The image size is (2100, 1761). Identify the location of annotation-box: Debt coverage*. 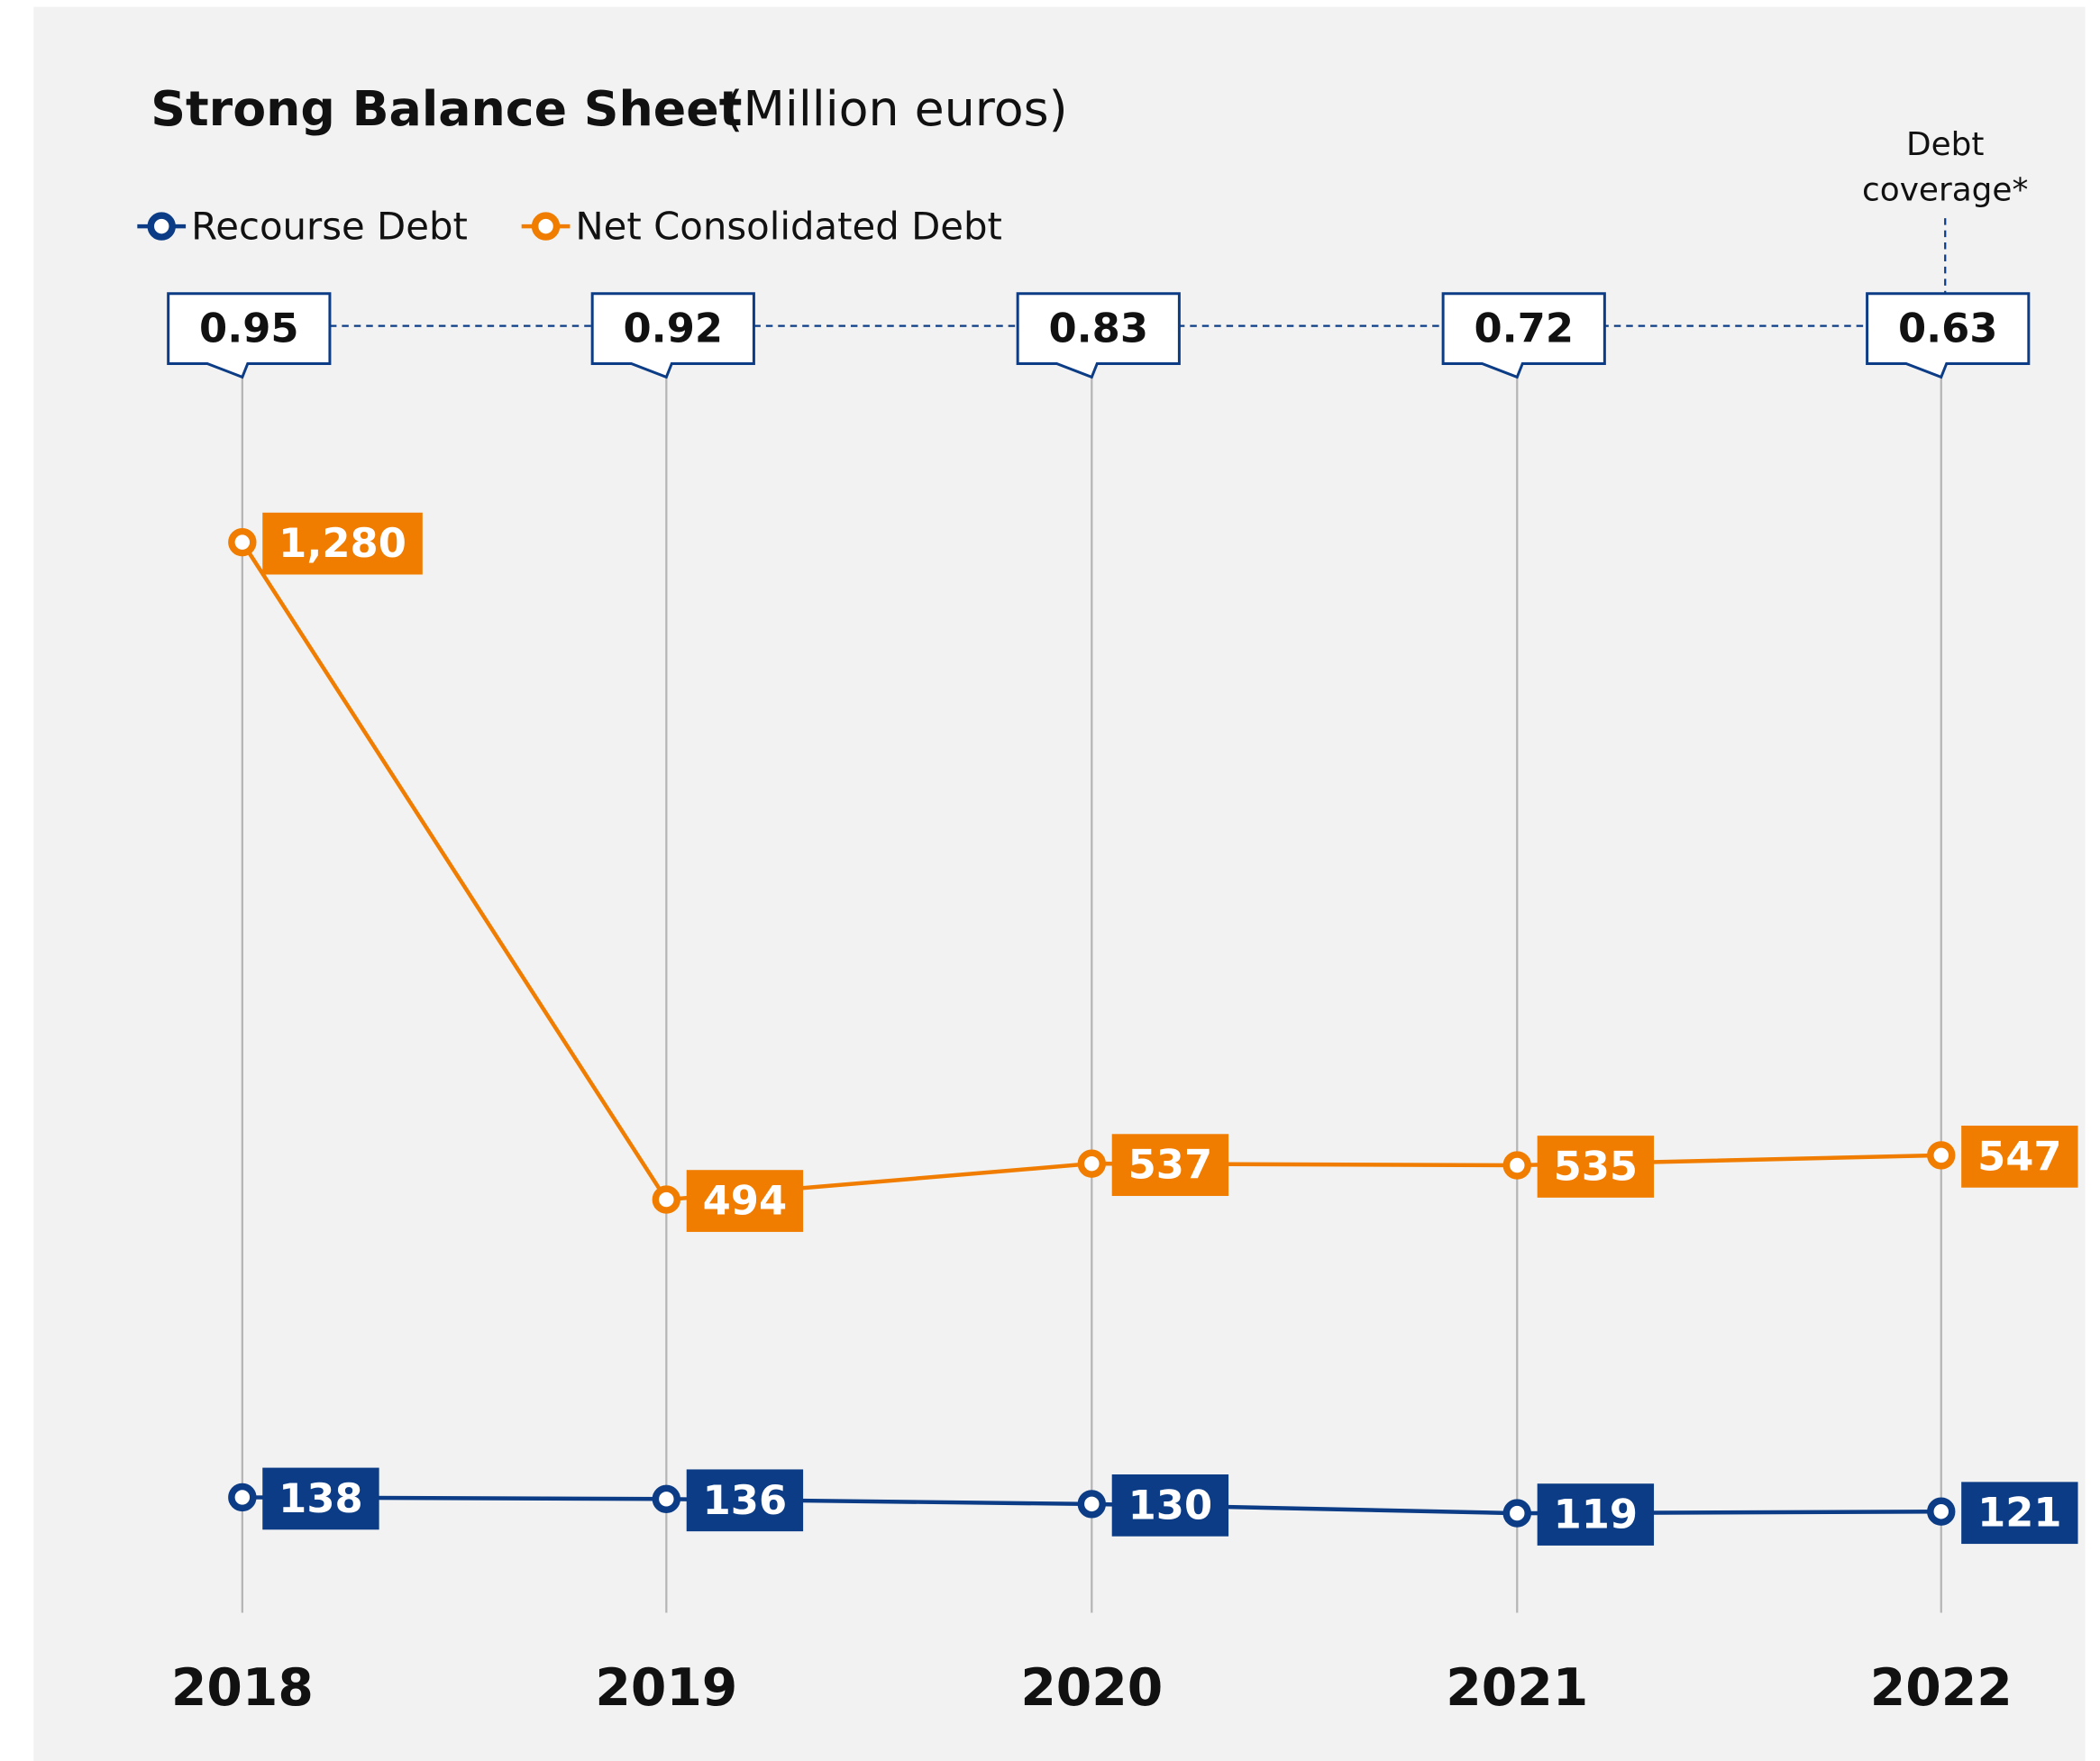
(1946, 167).